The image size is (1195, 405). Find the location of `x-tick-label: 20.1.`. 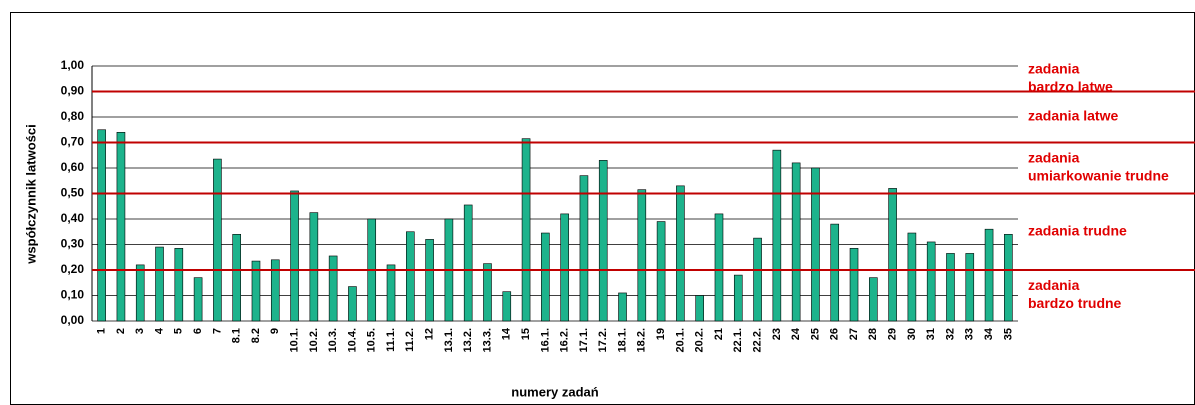

x-tick-label: 20.1. is located at coordinates (680, 340).